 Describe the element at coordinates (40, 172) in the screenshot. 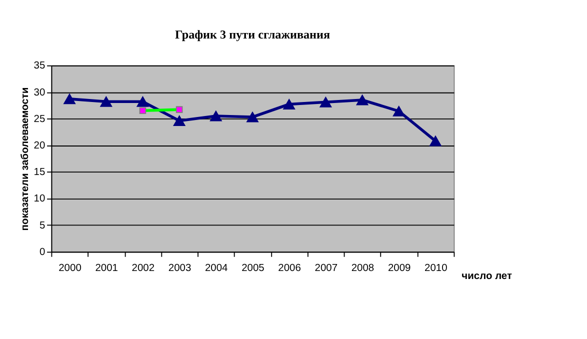

I see `y-tick-label: 15` at that location.